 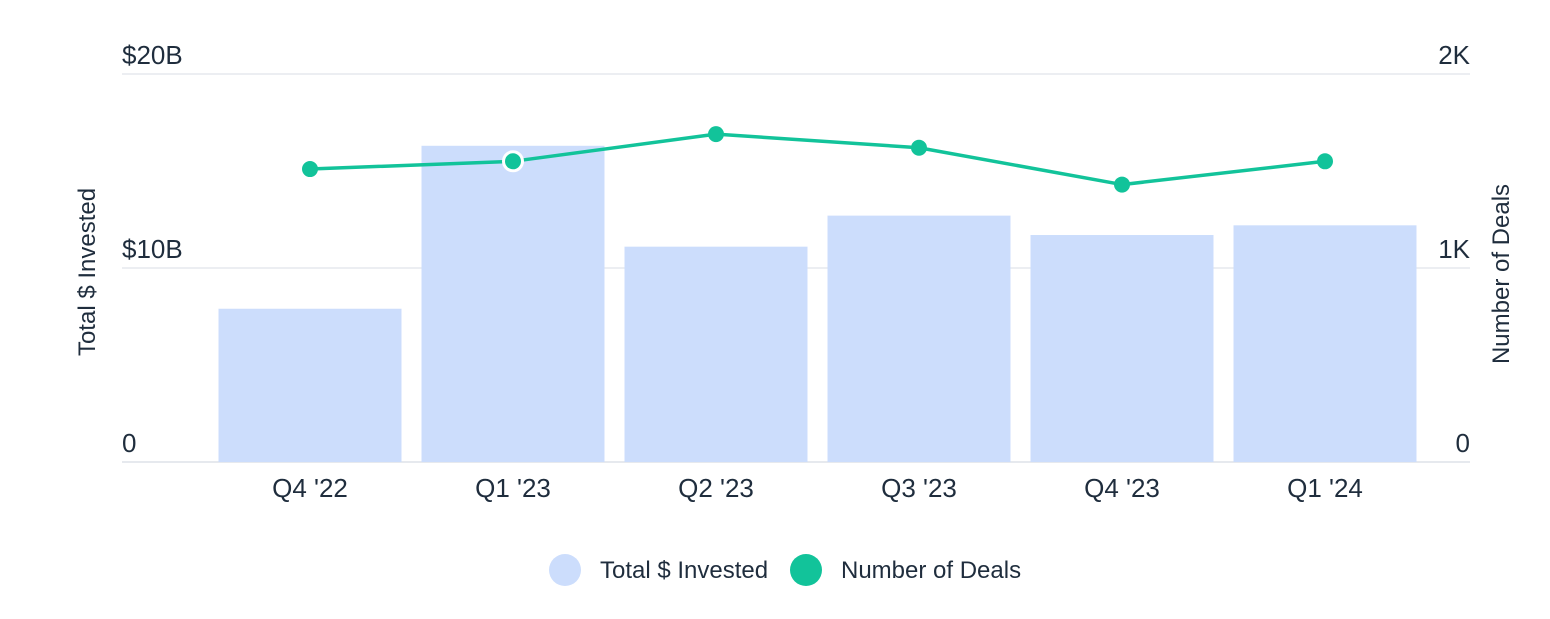 I want to click on y-axis-title: Total $ Invested, so click(x=87, y=272).